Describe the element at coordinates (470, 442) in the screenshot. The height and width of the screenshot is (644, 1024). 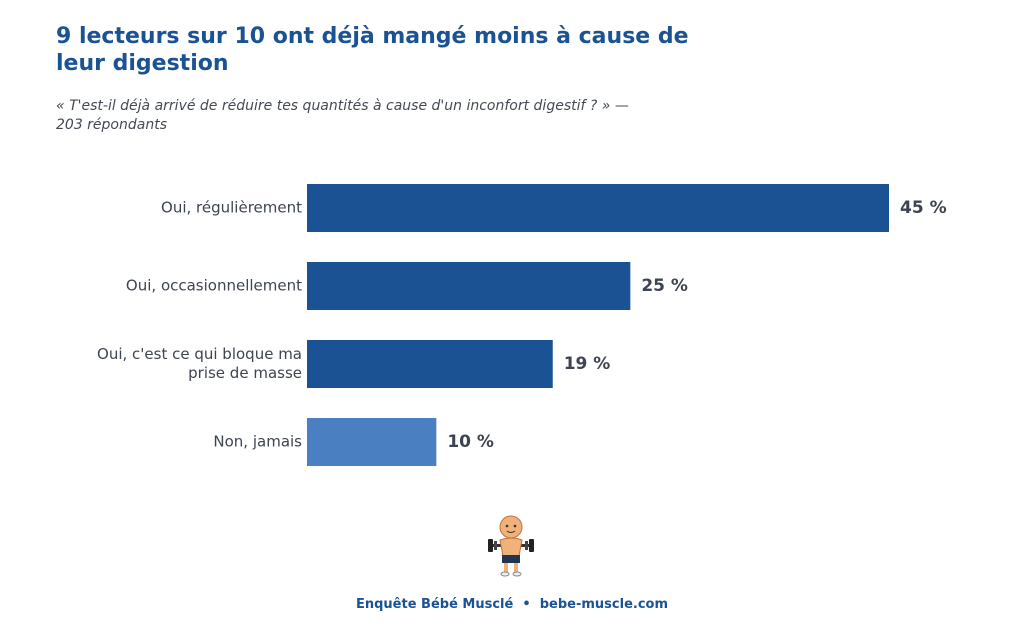
I see `value-label: 10 %` at that location.